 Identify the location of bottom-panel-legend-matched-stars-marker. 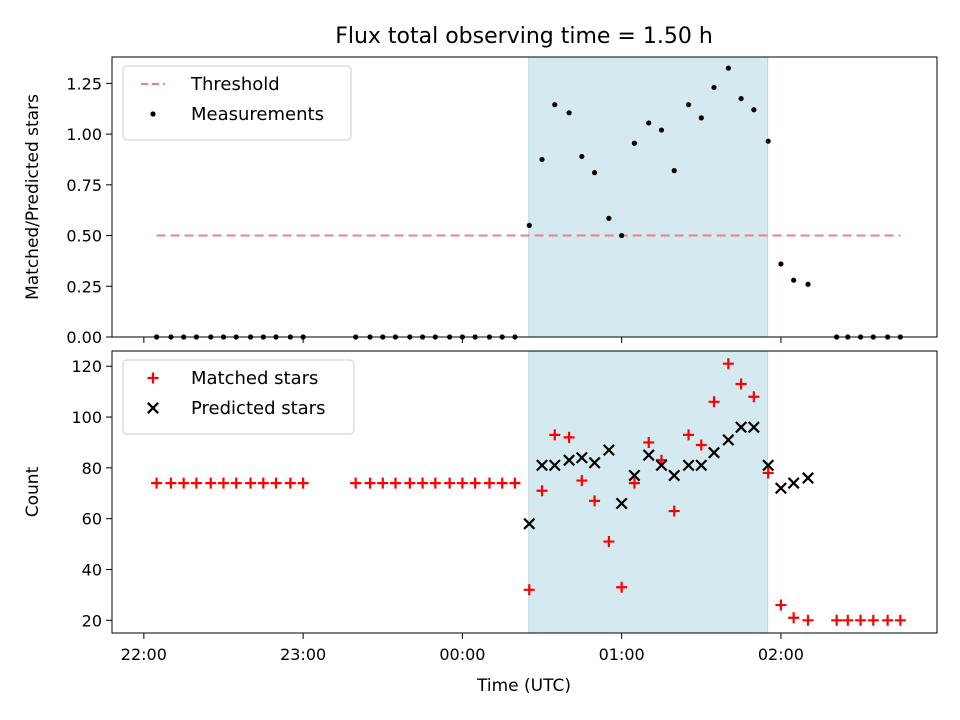
(153, 378).